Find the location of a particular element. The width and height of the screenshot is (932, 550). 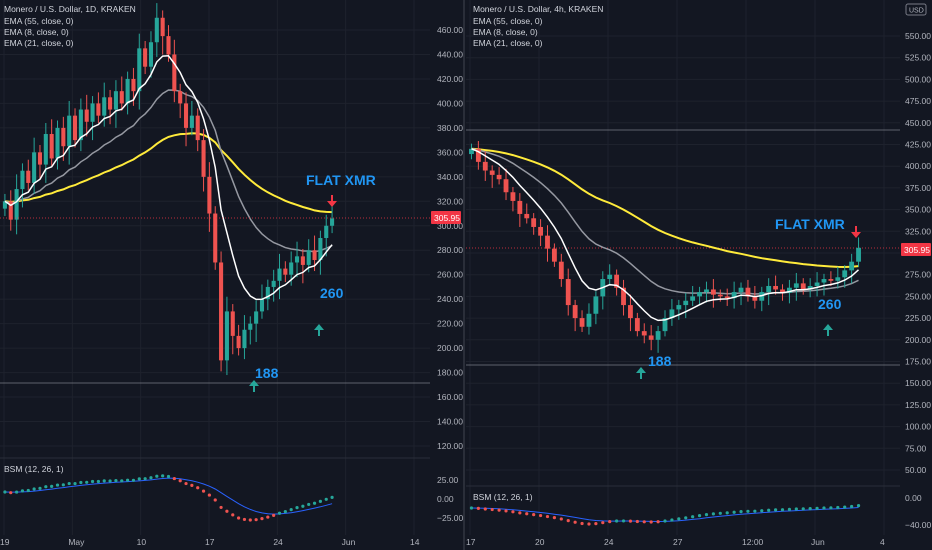

right-ema8-line is located at coordinates (665, 235).